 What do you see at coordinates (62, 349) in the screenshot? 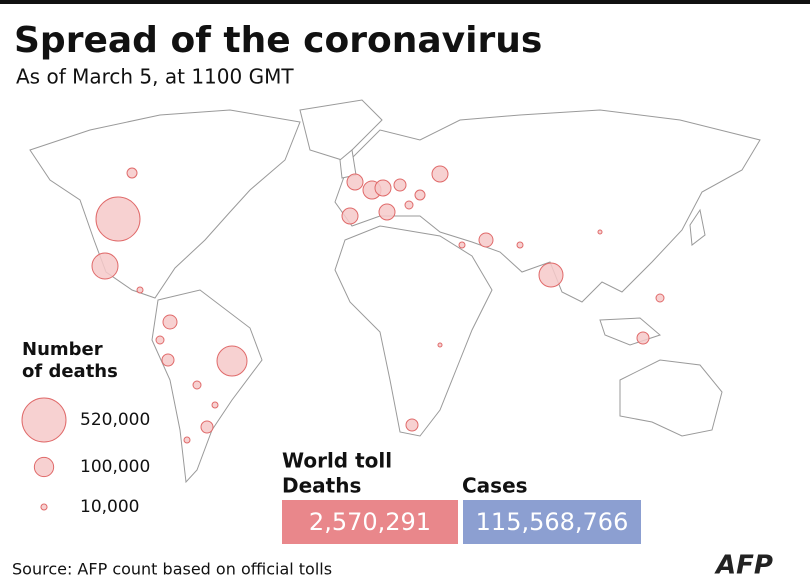
I see `legend-title: Number` at bounding box center [62, 349].